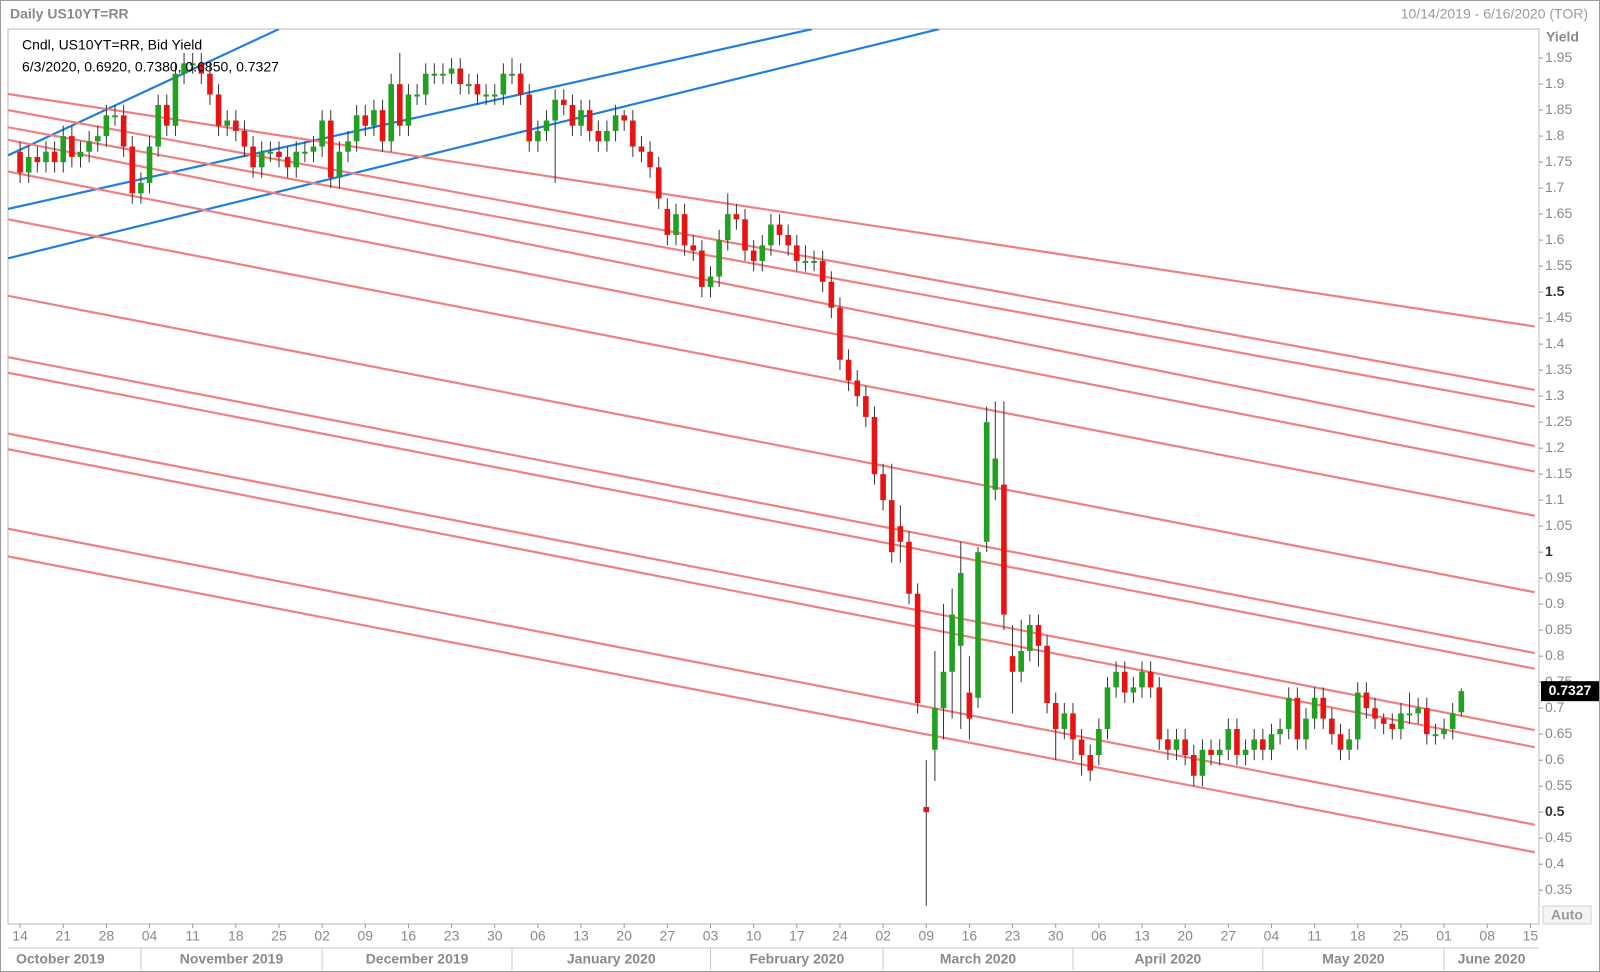  What do you see at coordinates (1487, 936) in the screenshot?
I see `x-tick-label: 08` at bounding box center [1487, 936].